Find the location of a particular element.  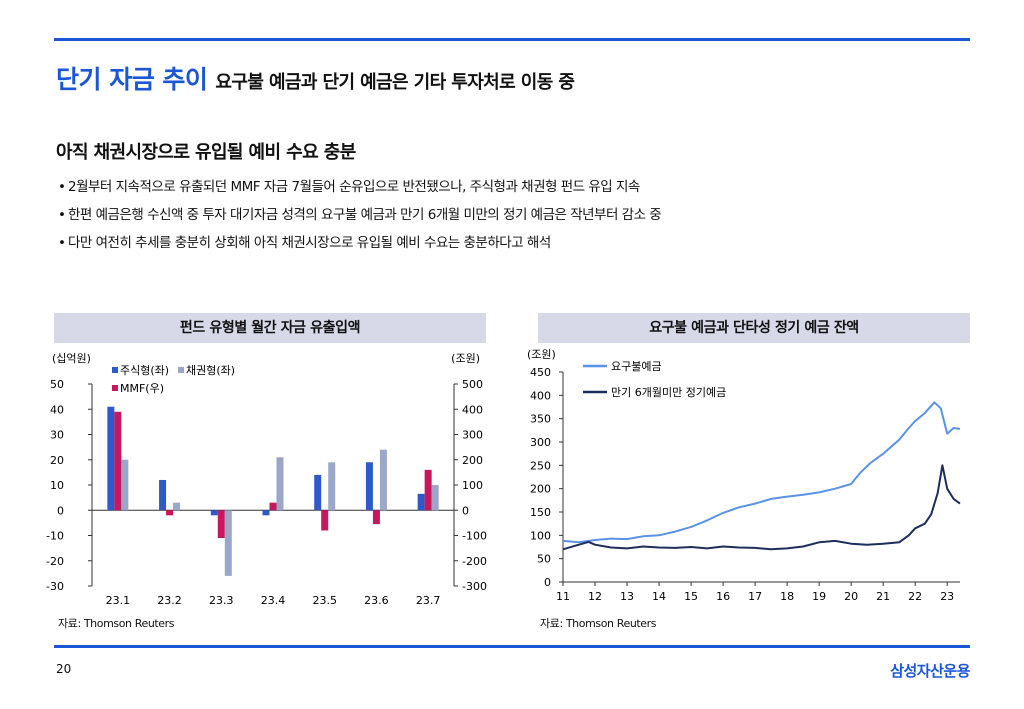

right-tick-label: 100 is located at coordinates (472, 485).